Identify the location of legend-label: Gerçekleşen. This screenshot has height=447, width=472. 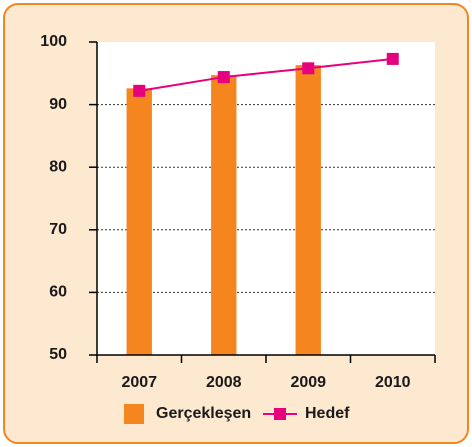
(203, 413).